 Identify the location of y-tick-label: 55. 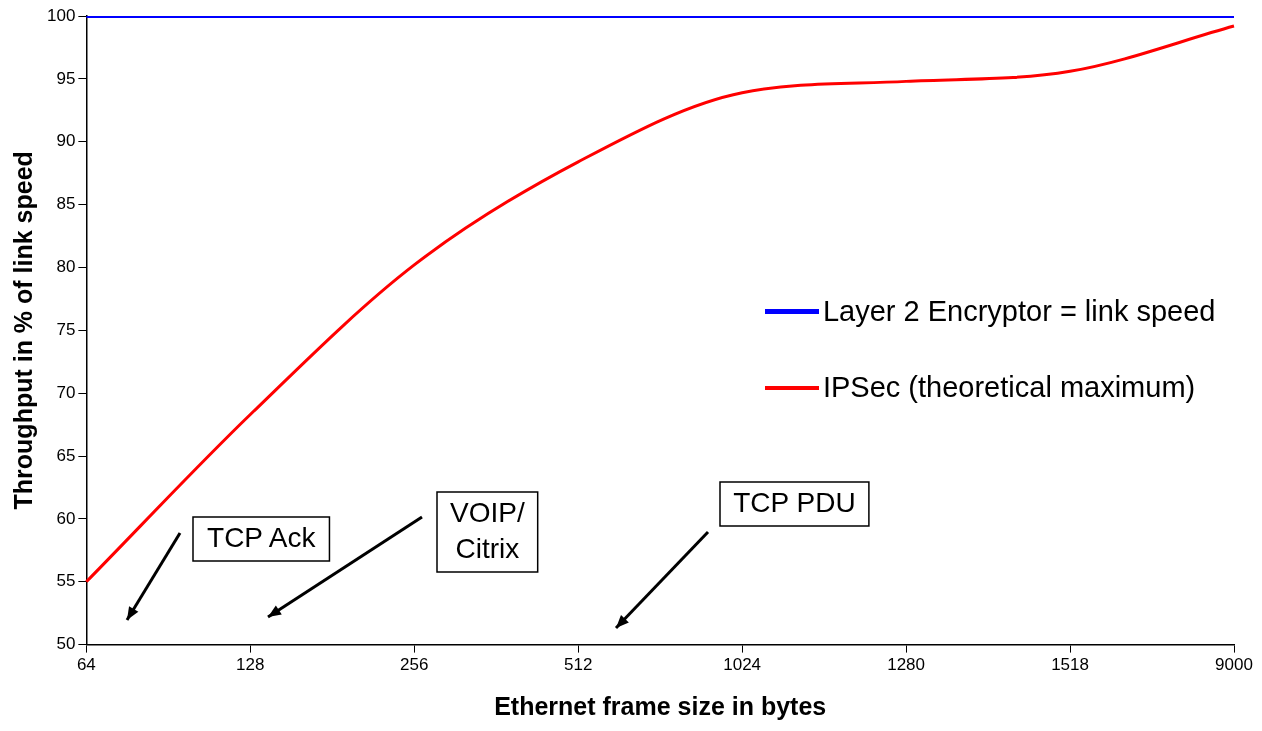
(66, 581).